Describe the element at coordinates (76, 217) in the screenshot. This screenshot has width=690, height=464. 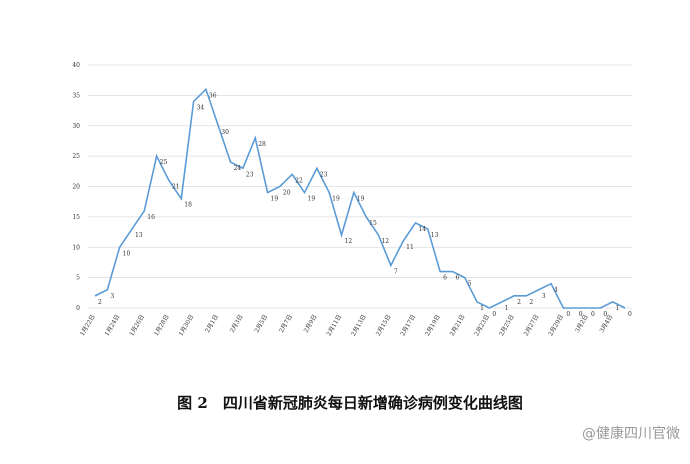
I see `y-tick-label: 15` at that location.